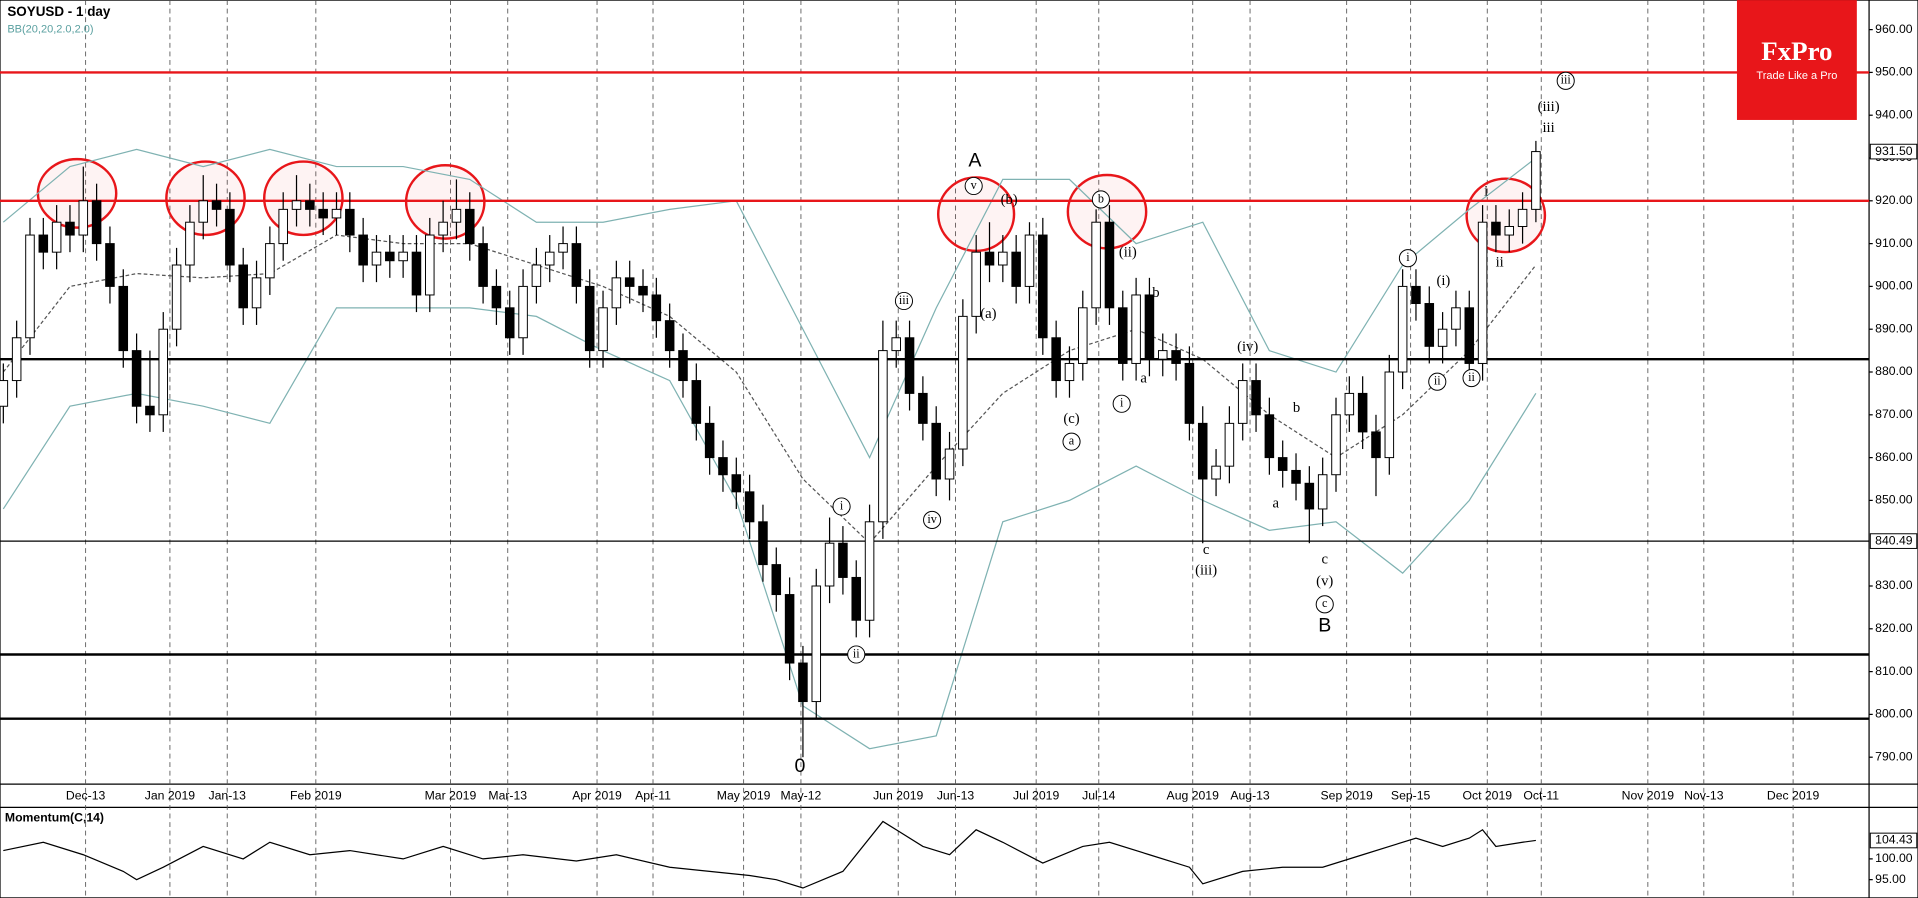  I want to click on wave-label: (b), so click(1009, 200).